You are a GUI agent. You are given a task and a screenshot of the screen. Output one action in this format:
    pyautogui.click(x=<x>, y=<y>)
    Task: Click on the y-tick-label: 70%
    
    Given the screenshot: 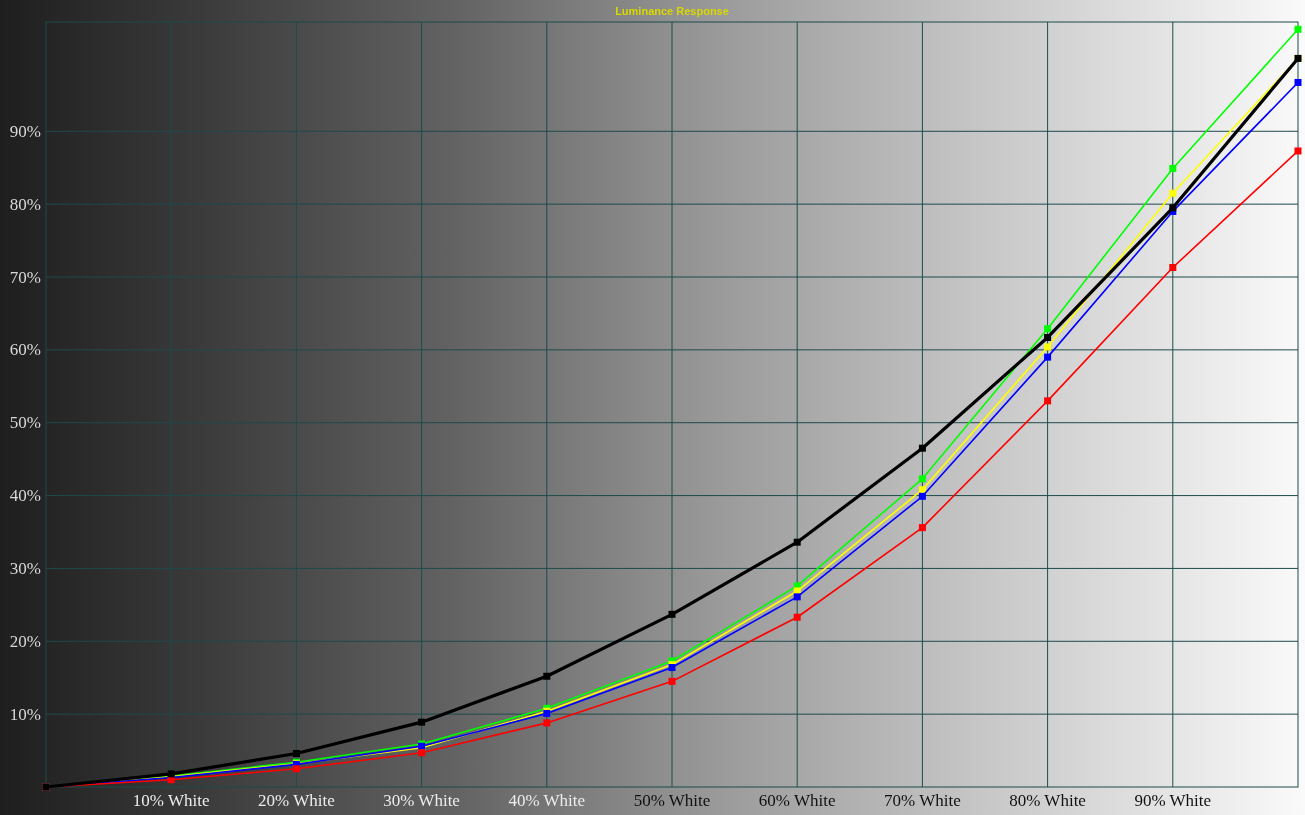 What is the action you would take?
    pyautogui.click(x=25, y=277)
    